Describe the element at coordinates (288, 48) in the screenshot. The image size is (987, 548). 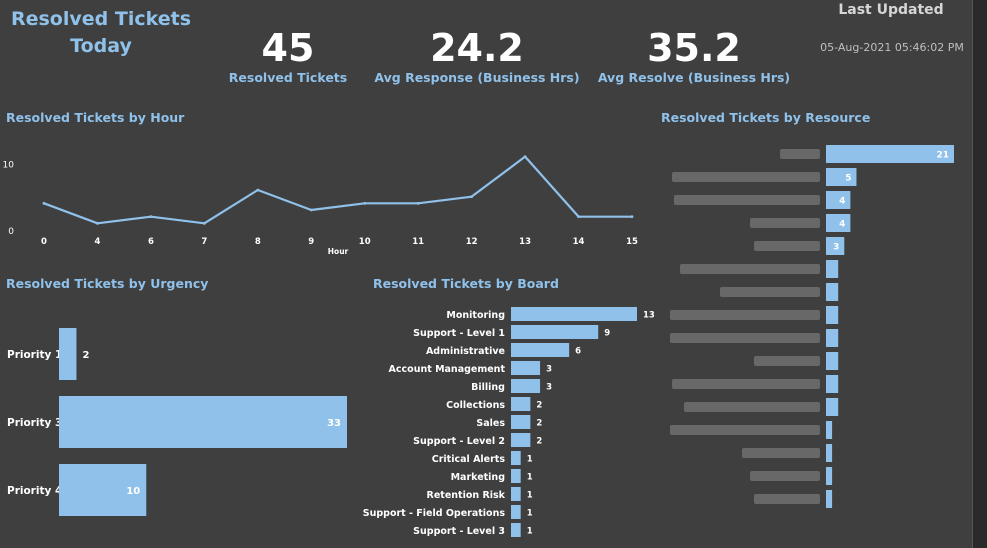
I see `kpi-value: 45` at that location.